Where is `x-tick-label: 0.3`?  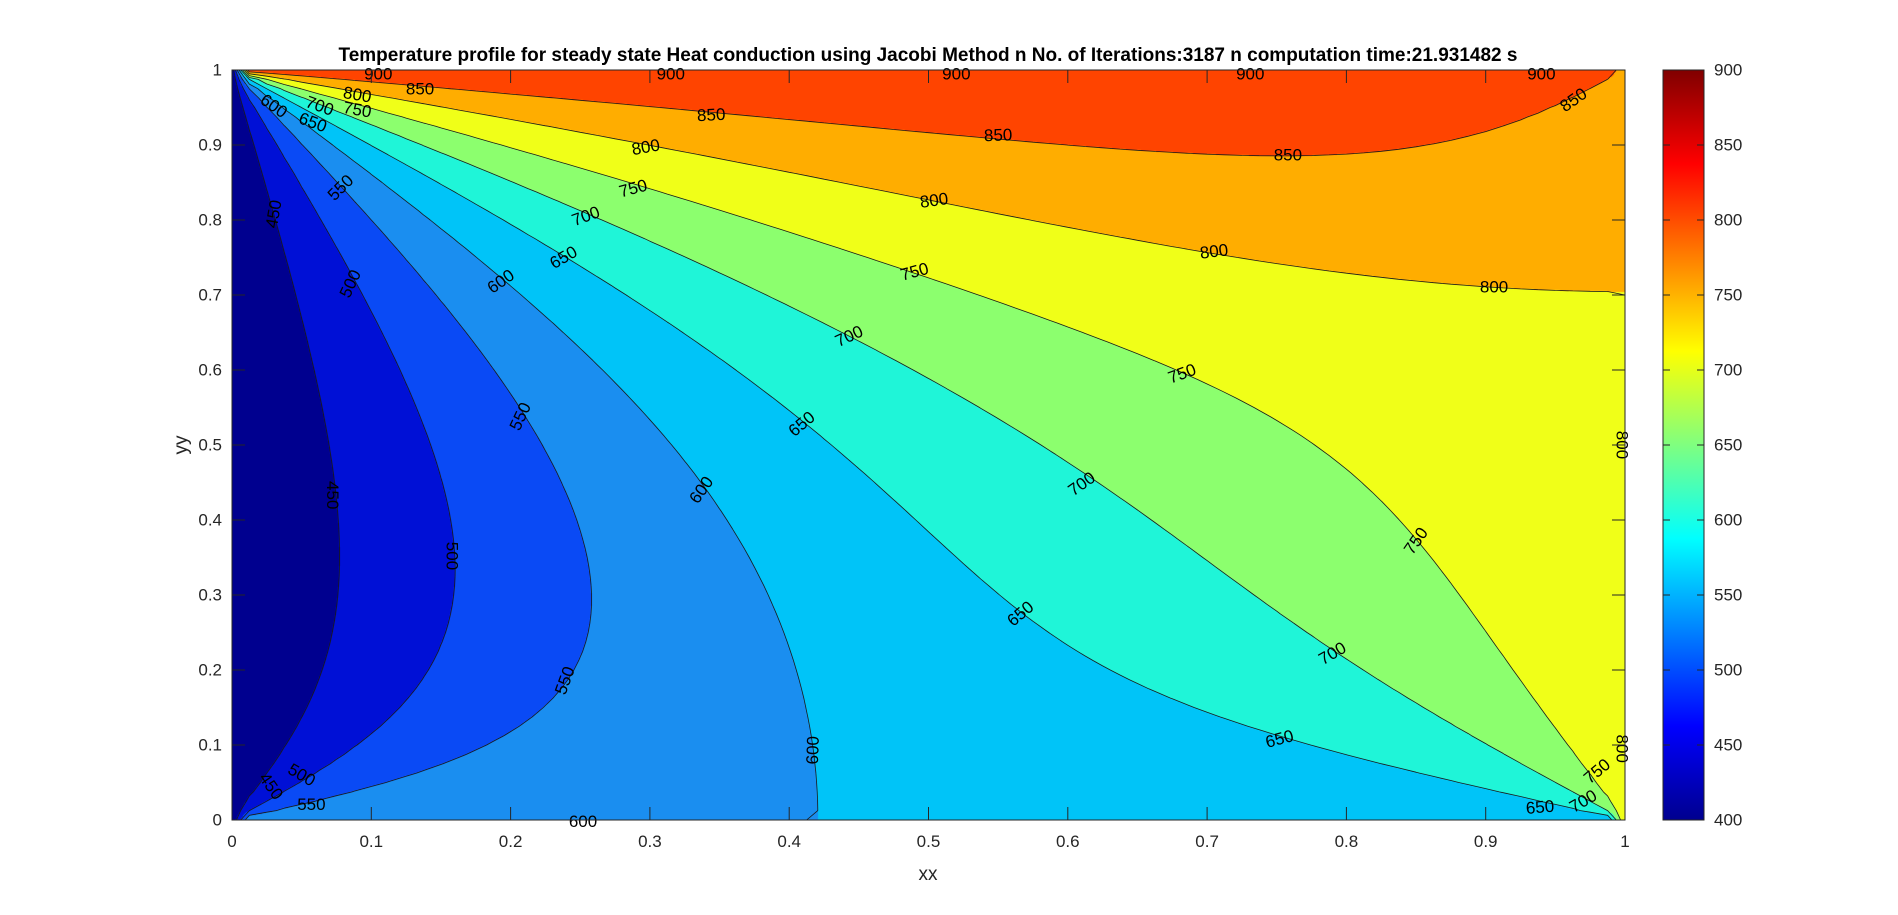 x-tick-label: 0.3 is located at coordinates (650, 841).